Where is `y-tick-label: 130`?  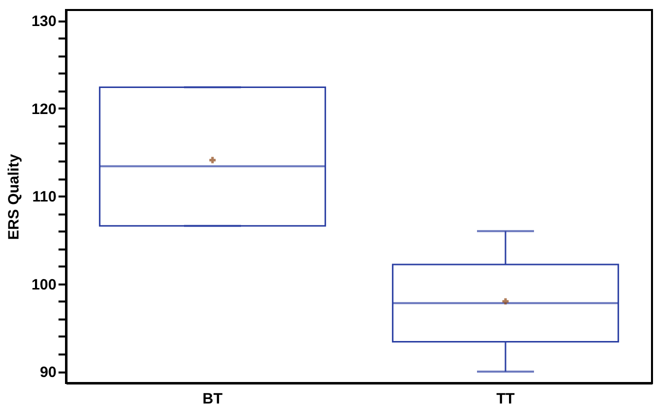 y-tick-label: 130 is located at coordinates (43, 21).